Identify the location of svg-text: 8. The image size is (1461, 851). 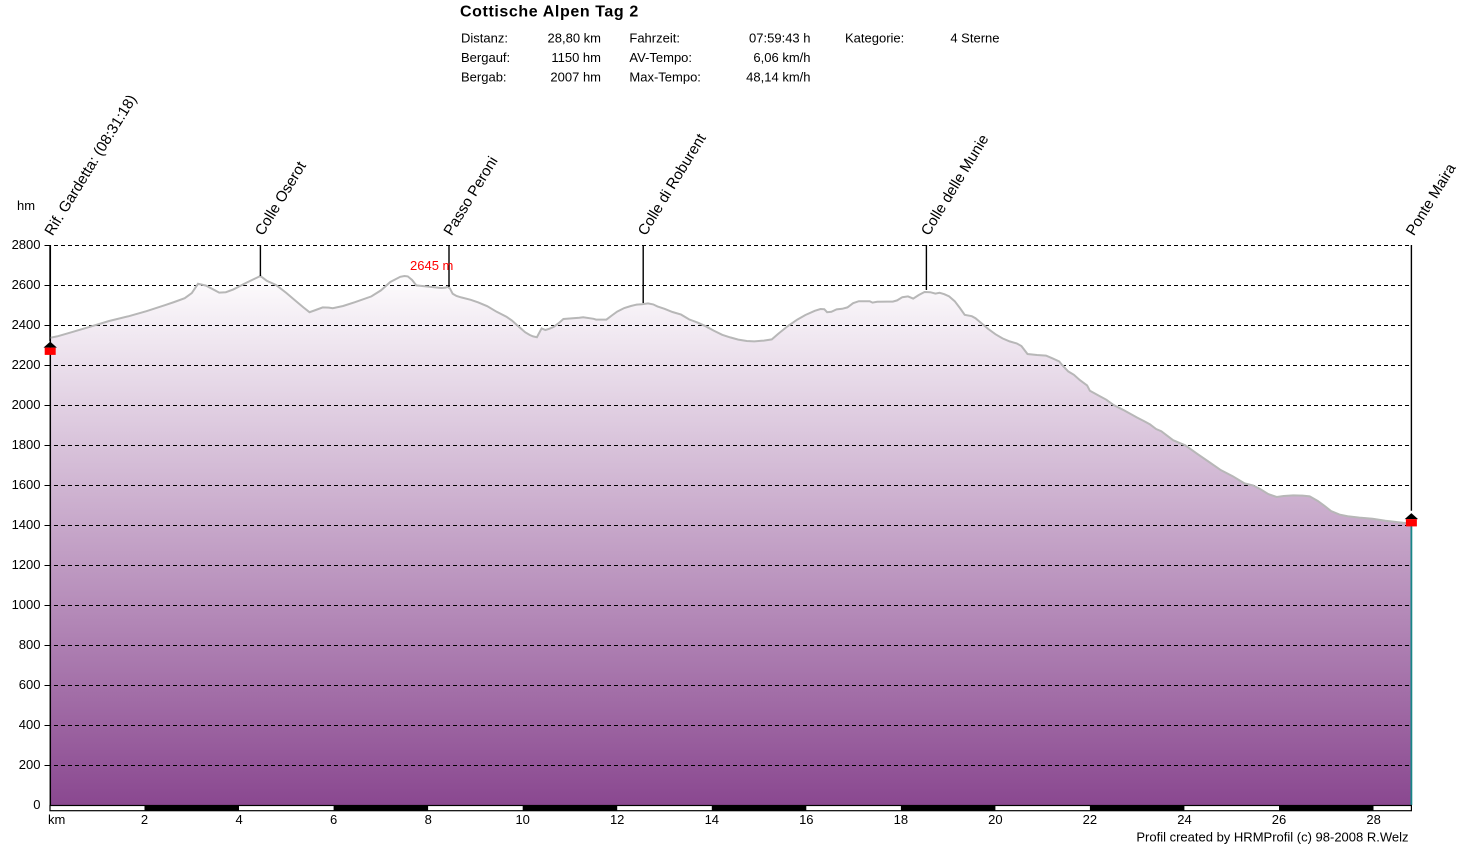
(428, 819).